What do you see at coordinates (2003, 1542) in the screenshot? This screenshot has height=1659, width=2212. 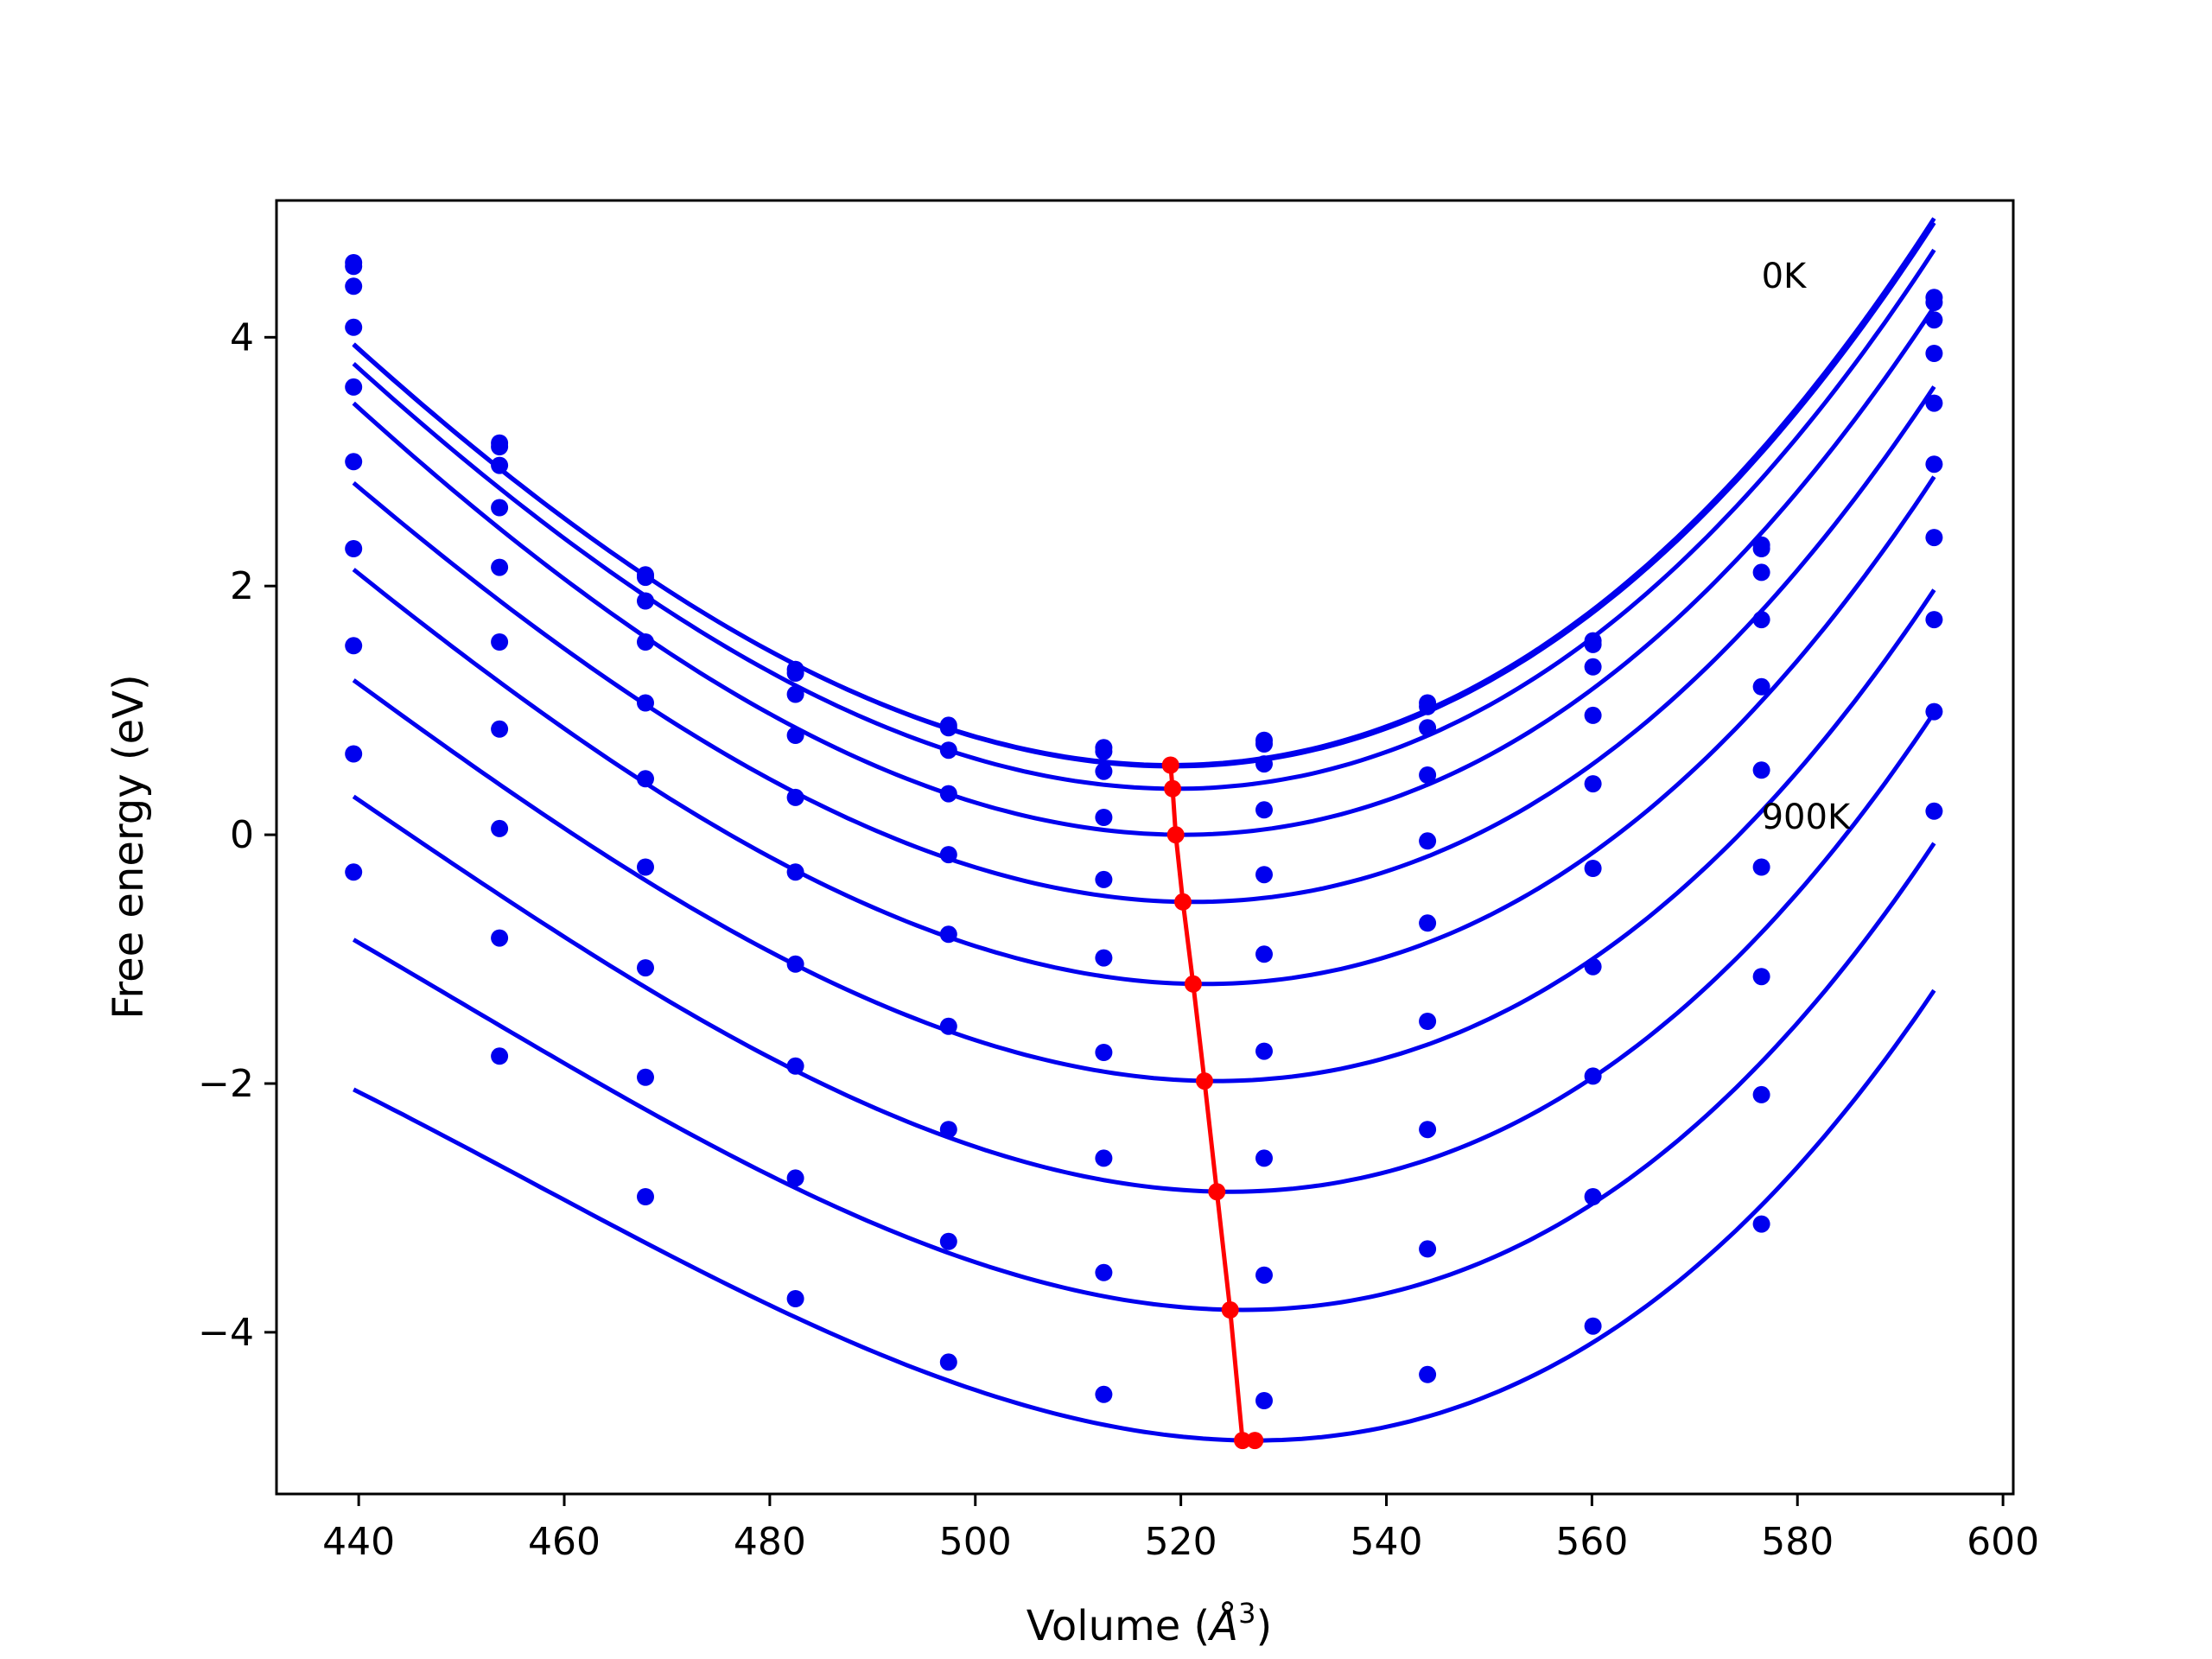 I see `x-tick-label: 600` at bounding box center [2003, 1542].